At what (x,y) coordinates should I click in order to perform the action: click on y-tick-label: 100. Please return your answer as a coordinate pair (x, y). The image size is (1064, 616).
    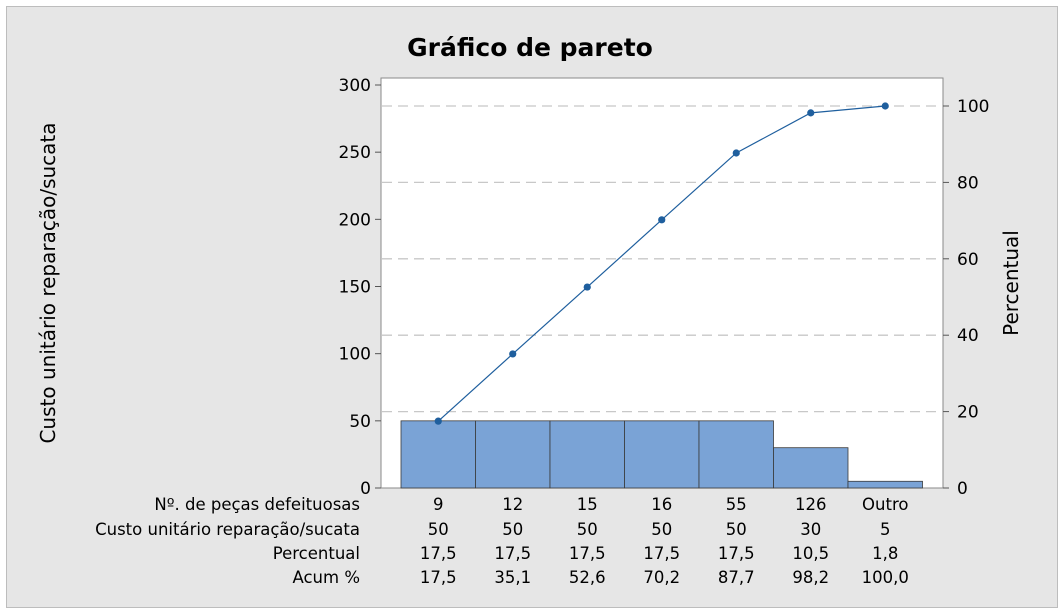
    Looking at the image, I should click on (355, 355).